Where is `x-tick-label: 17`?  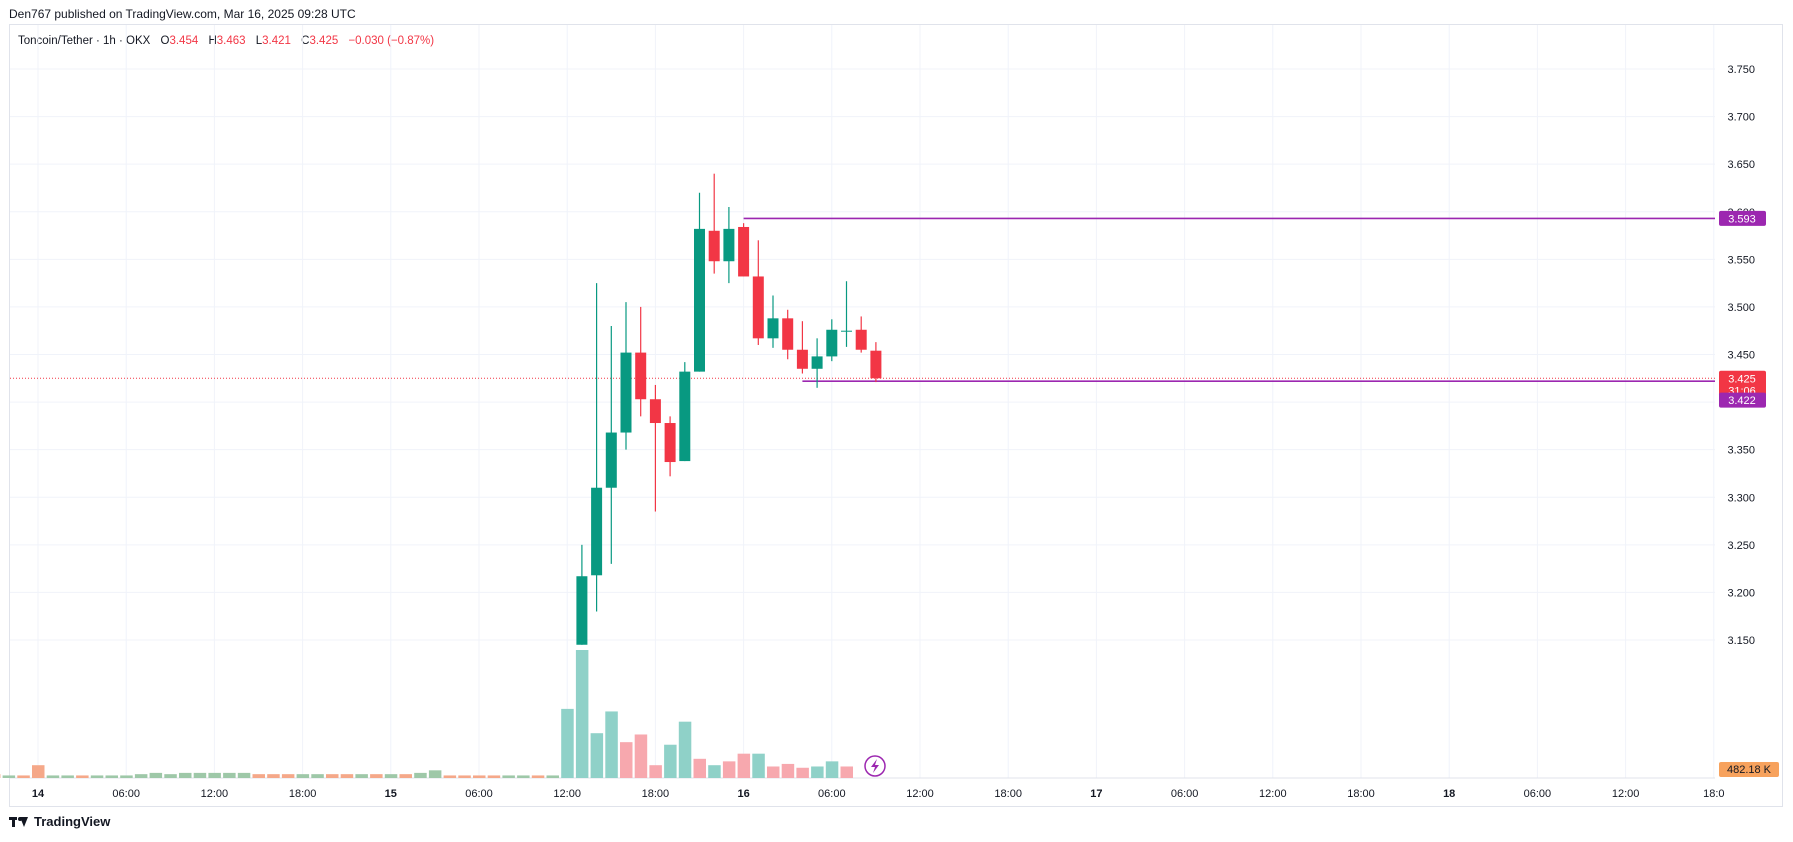 x-tick-label: 17 is located at coordinates (1096, 794).